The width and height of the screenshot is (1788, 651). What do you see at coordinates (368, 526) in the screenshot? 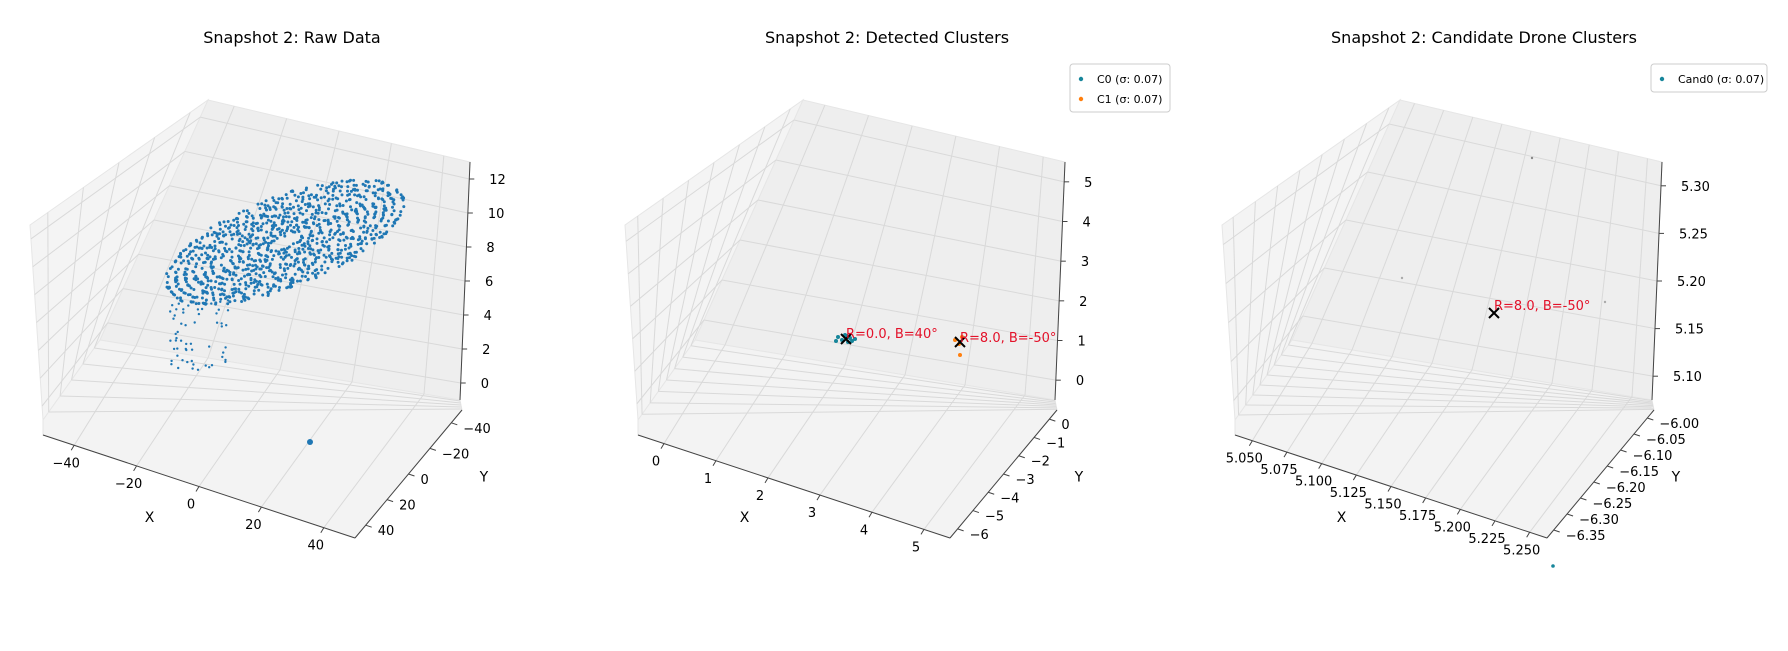
I see `y-tick-mark` at bounding box center [368, 526].